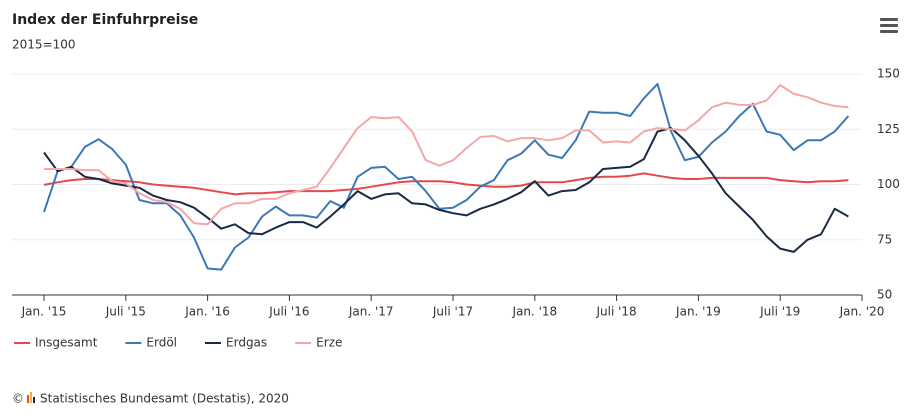 The image size is (917, 418). Describe the element at coordinates (18, 399) in the screenshot. I see `copyright: ©` at that location.